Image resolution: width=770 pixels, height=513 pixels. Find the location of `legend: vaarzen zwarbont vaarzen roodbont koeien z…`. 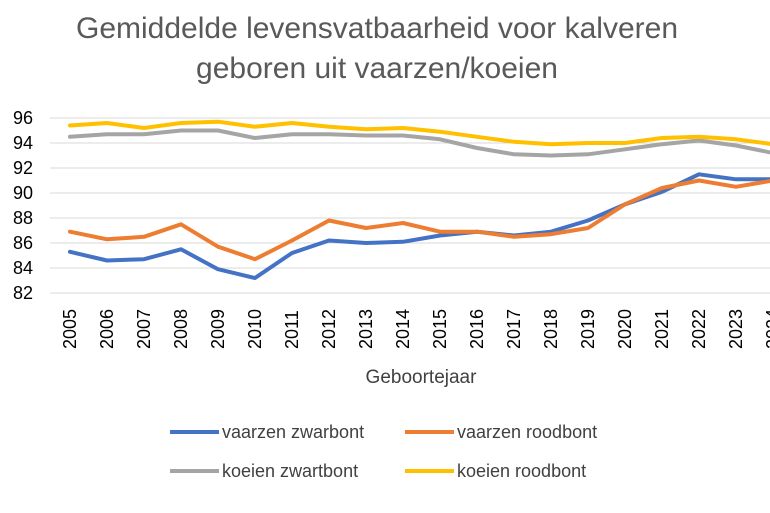

legend: vaarzen zwarbont vaarzen roodbont koeien z… is located at coordinates (383, 451).